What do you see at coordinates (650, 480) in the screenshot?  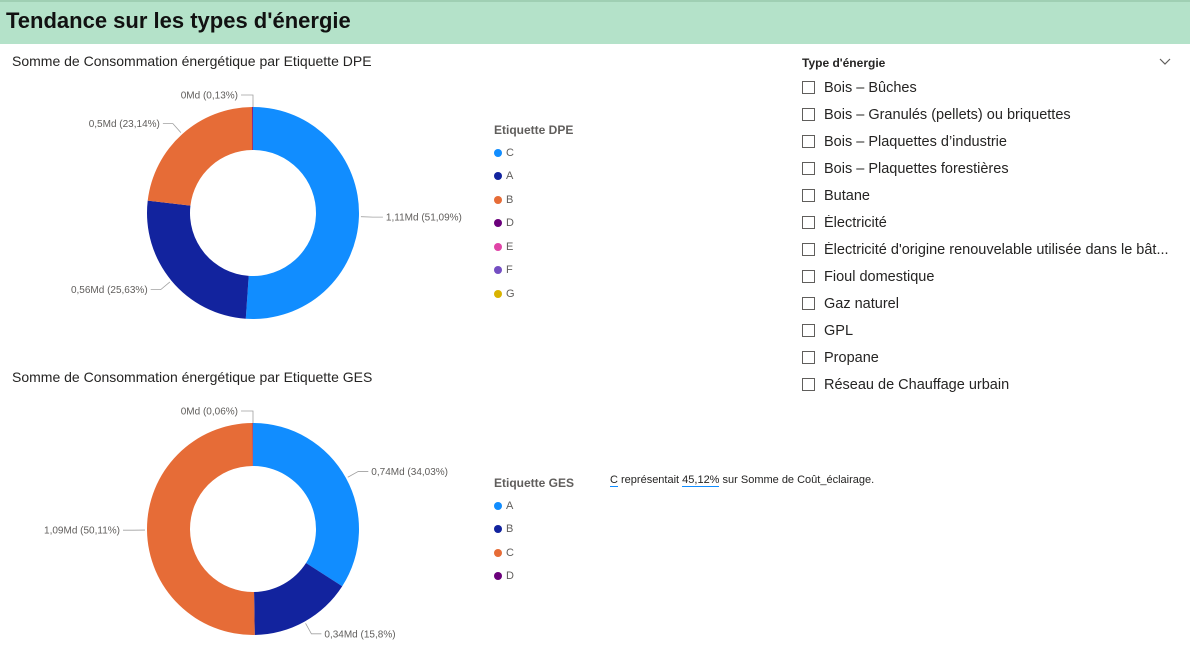 I see `narrative-text-1: représentait` at bounding box center [650, 480].